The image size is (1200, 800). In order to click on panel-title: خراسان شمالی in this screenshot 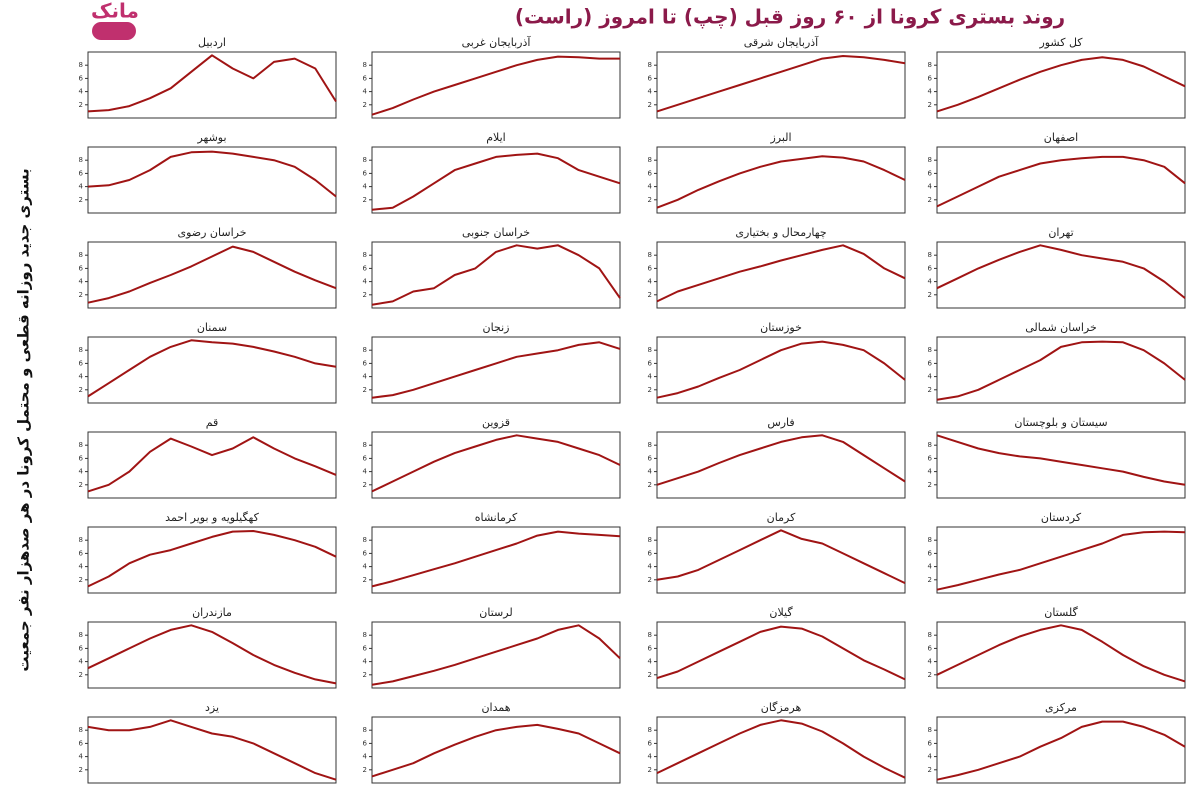, I will do `click(1061, 327)`.